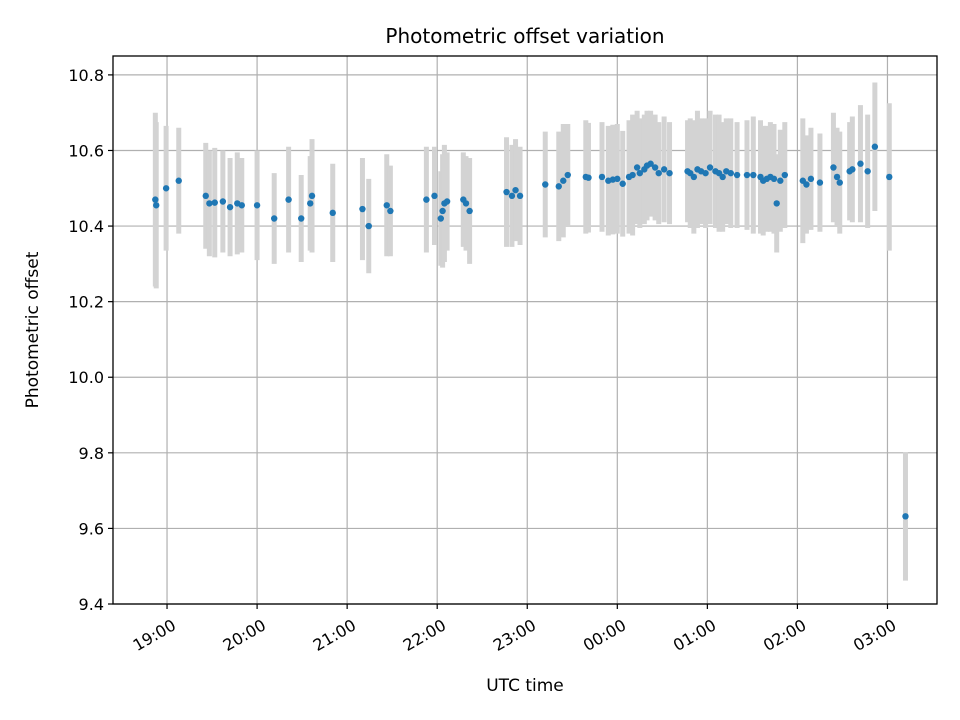 The height and width of the screenshot is (720, 960). Describe the element at coordinates (33, 329) in the screenshot. I see `y-axis-label: Photometric offset` at that location.